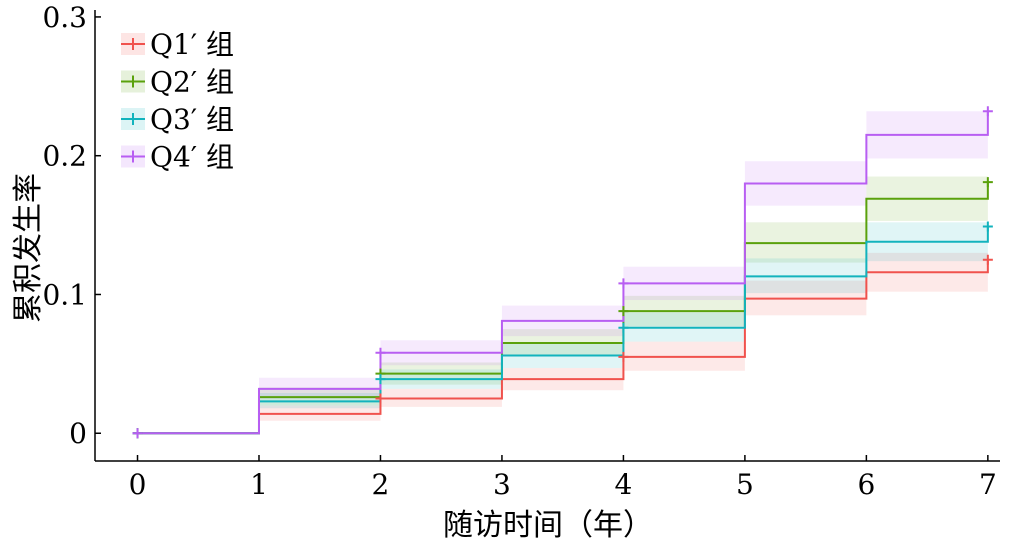  Describe the element at coordinates (624, 484) in the screenshot. I see `x-tick-label-5: 4` at that location.